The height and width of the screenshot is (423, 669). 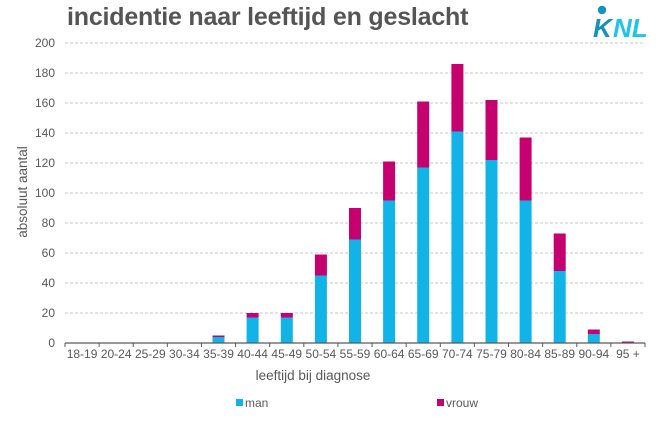 I want to click on x-tick-label: 65-69, so click(x=423, y=354).